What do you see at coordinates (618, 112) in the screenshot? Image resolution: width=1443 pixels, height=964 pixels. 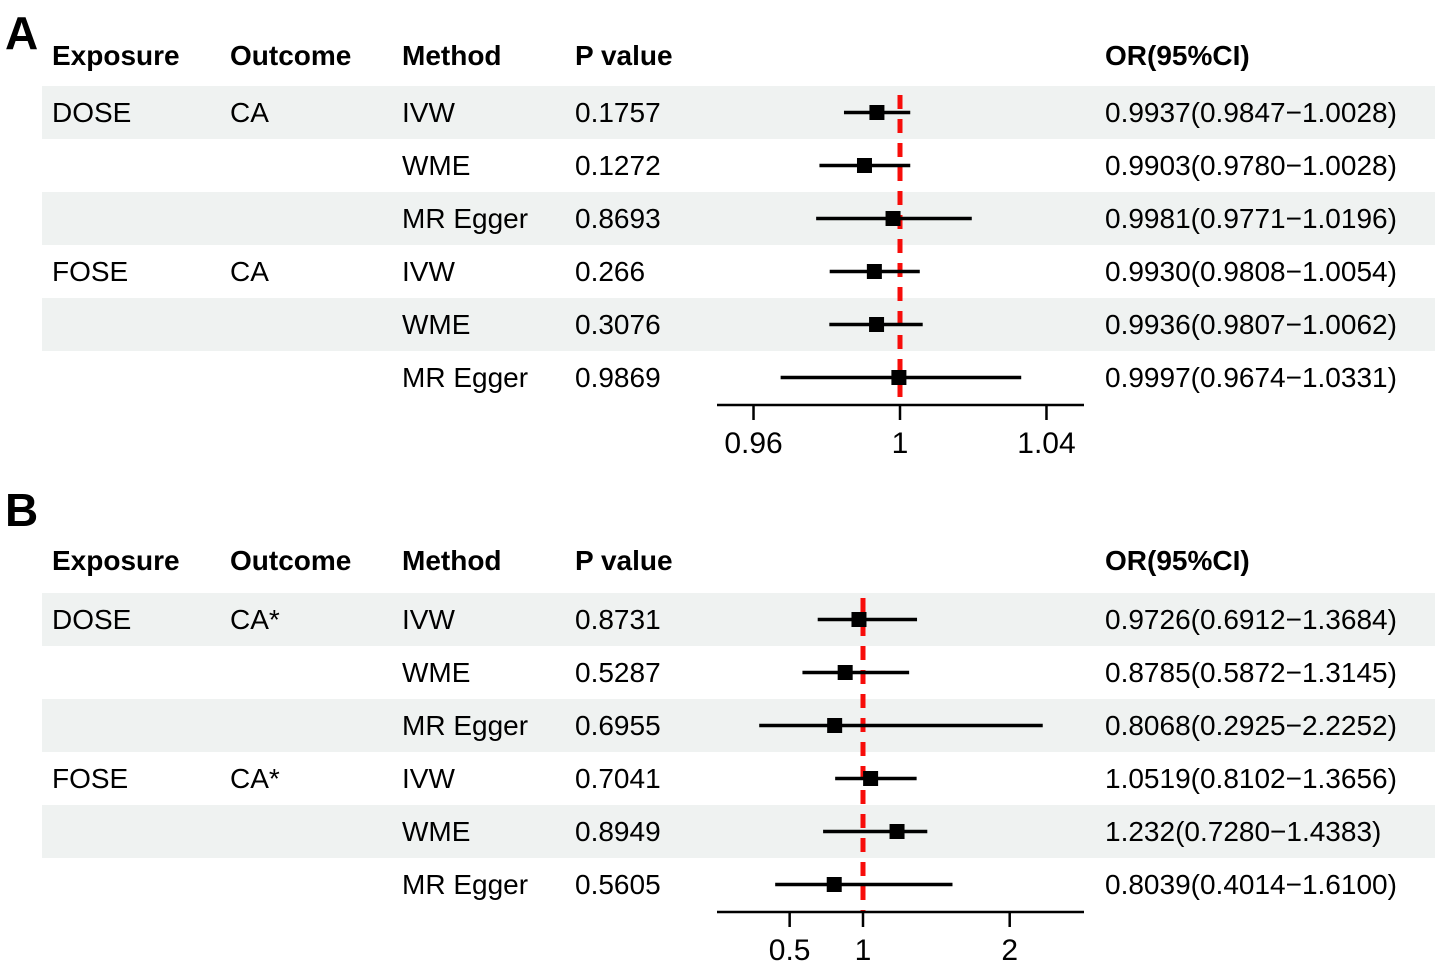 I see `p-value-cell: 0.1757` at bounding box center [618, 112].